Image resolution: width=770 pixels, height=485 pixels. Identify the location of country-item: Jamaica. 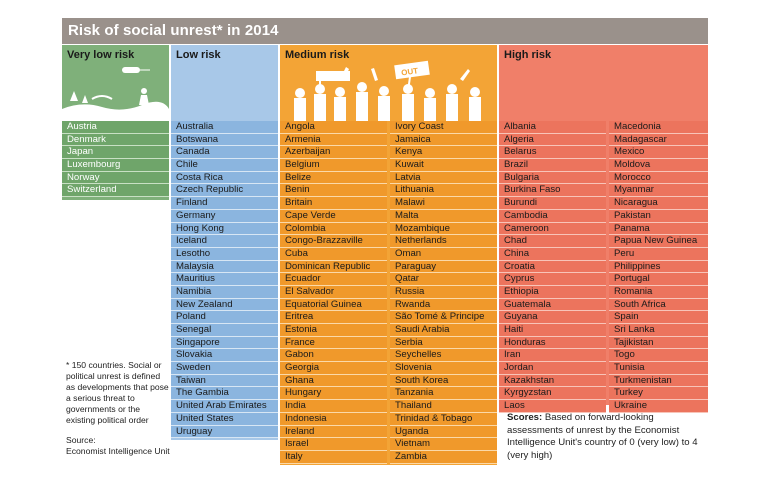
(443, 140).